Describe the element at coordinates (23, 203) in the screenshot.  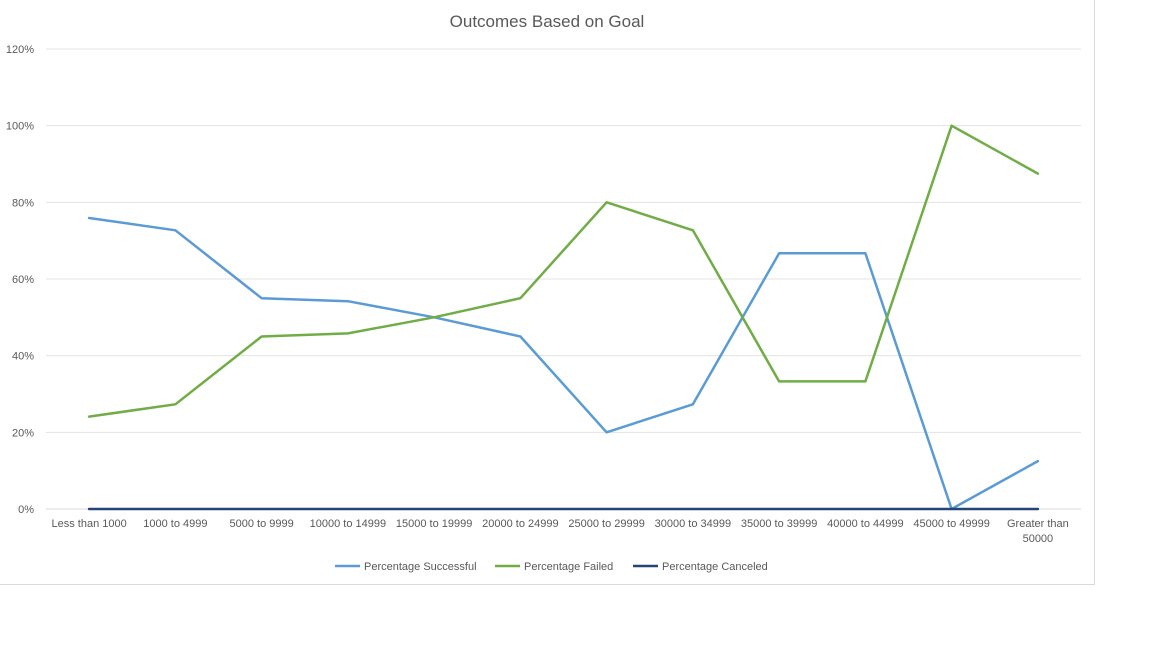
I see `y-tick-label: 80%` at that location.